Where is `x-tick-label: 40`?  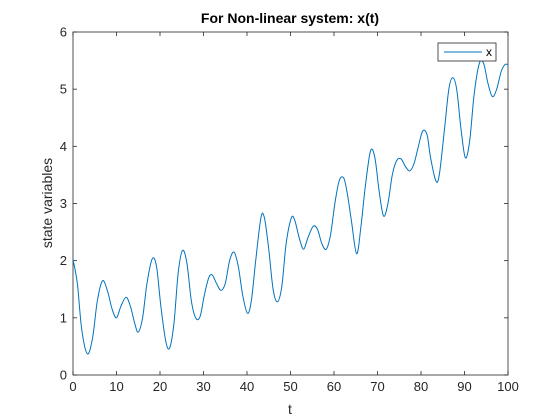 x-tick-label: 40 is located at coordinates (247, 386).